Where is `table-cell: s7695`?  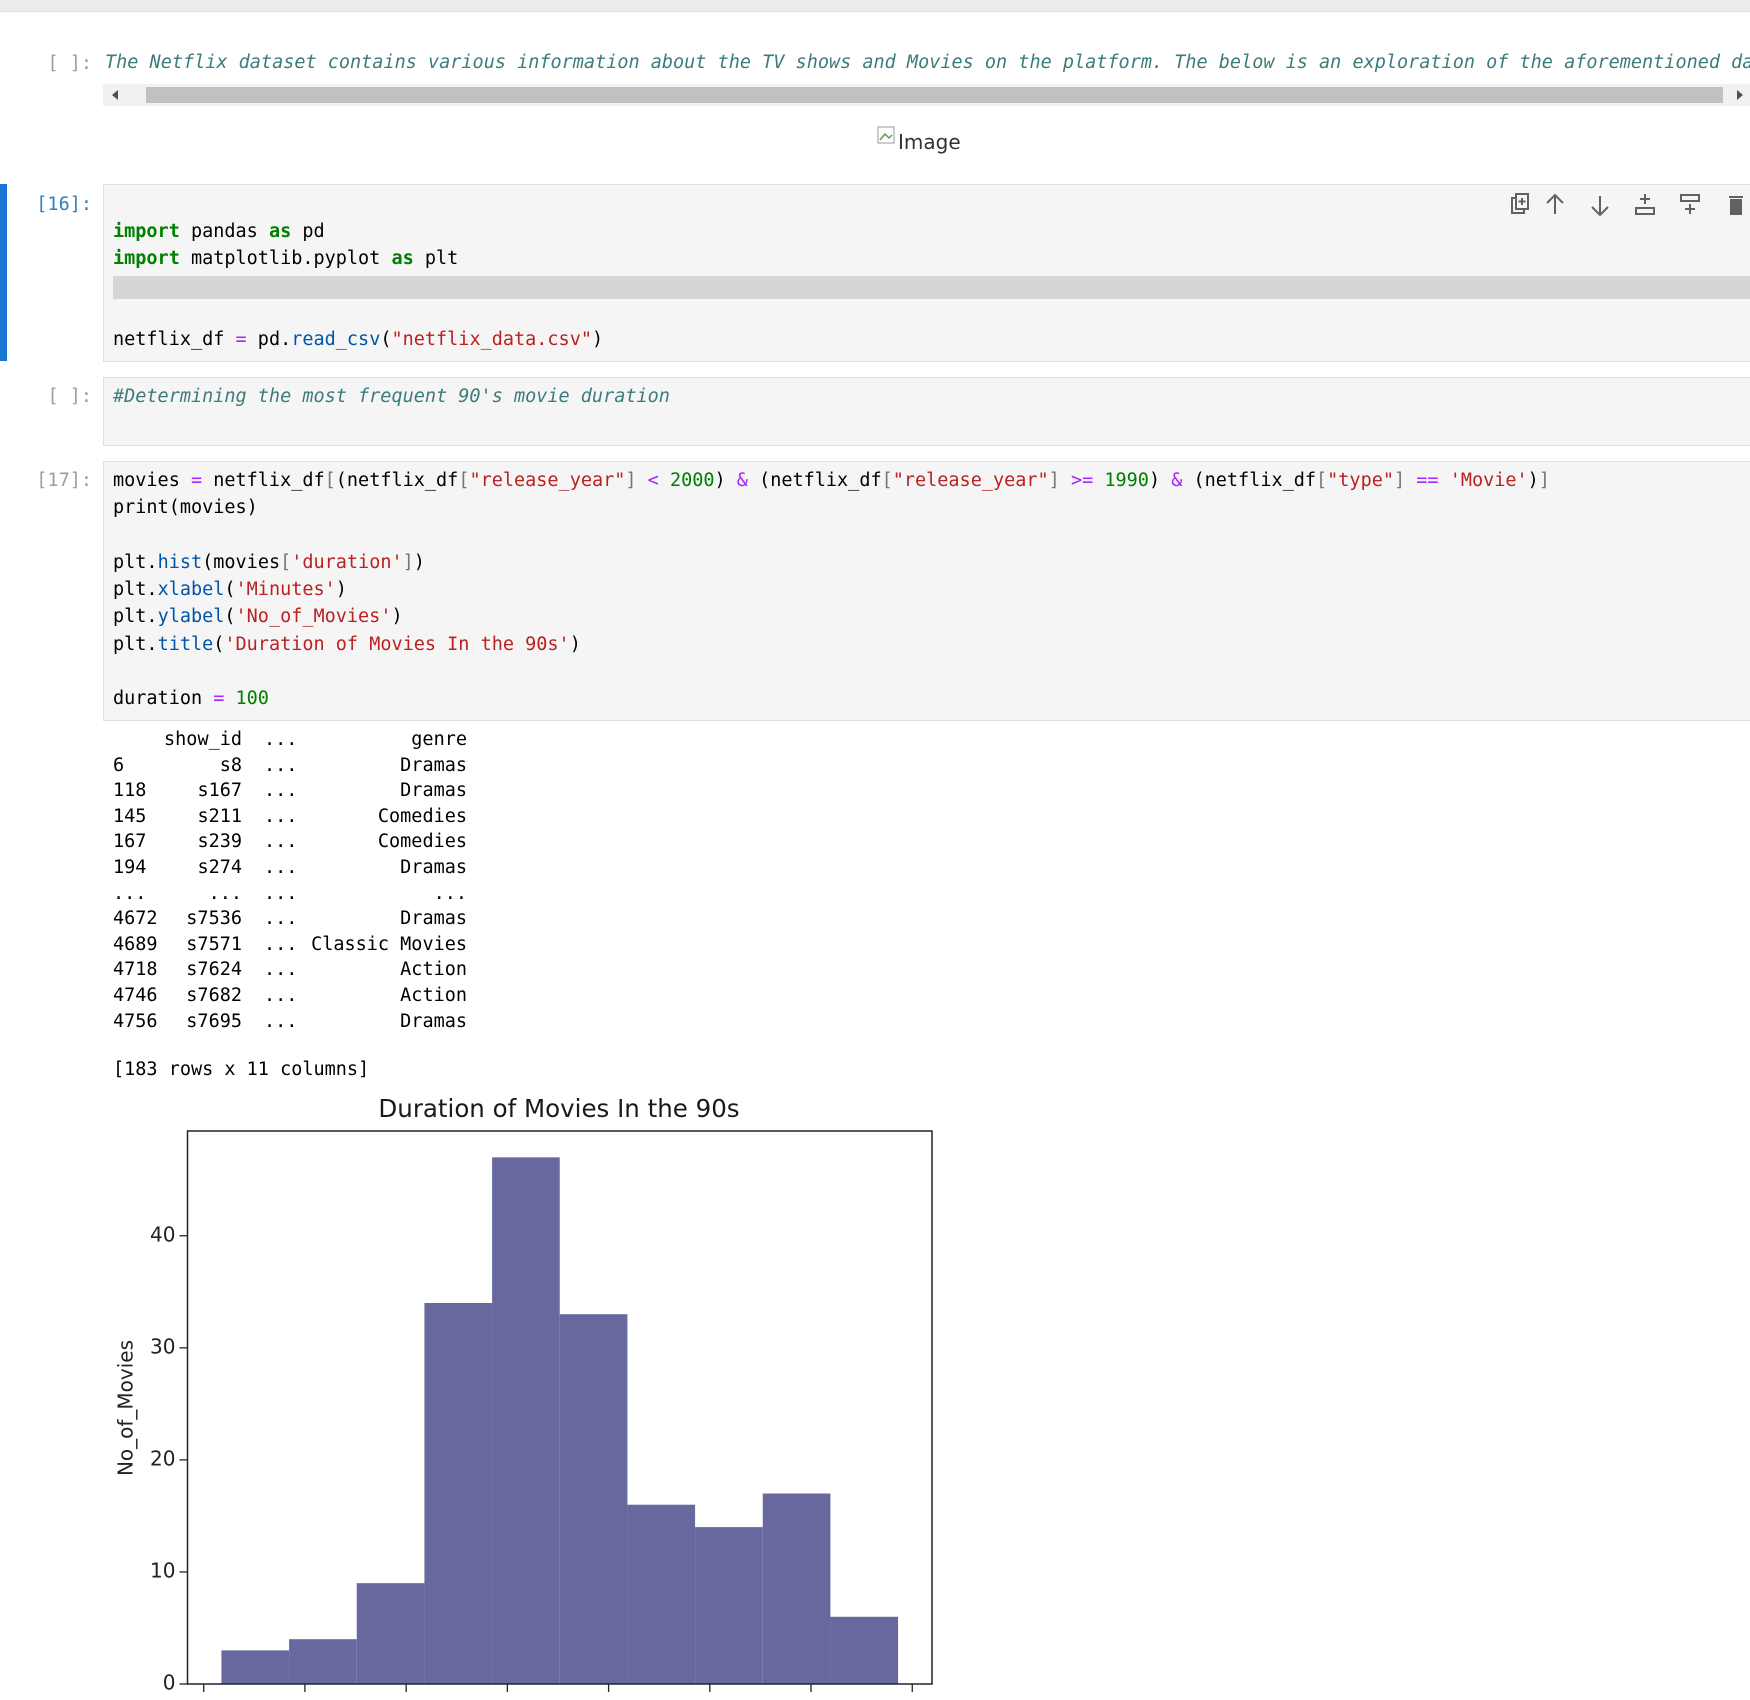
table-cell: s7695 is located at coordinates (214, 1021).